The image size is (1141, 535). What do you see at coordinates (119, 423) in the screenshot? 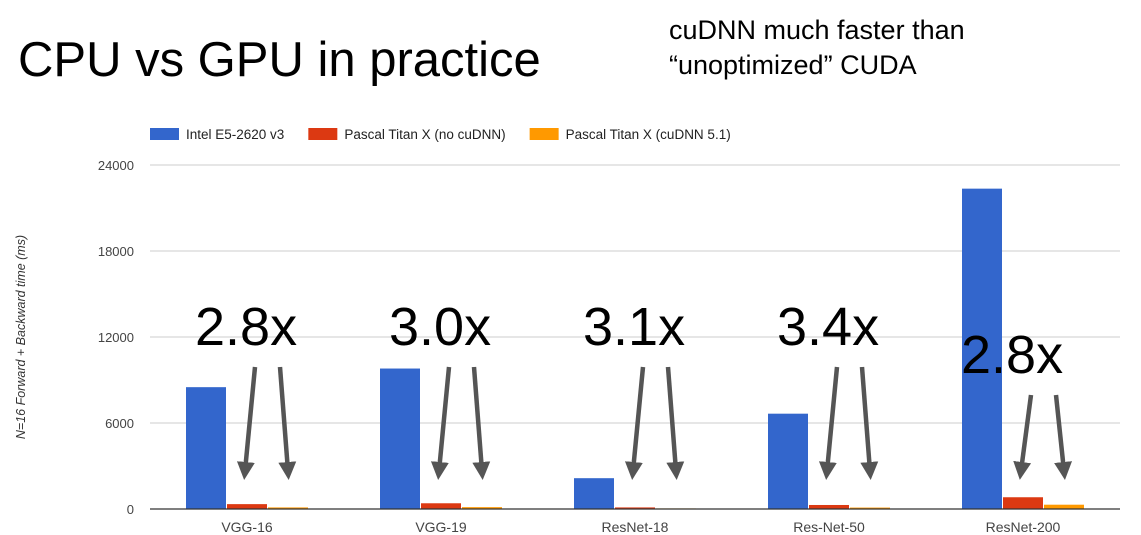
I see `y-tick-label: 6000` at bounding box center [119, 423].